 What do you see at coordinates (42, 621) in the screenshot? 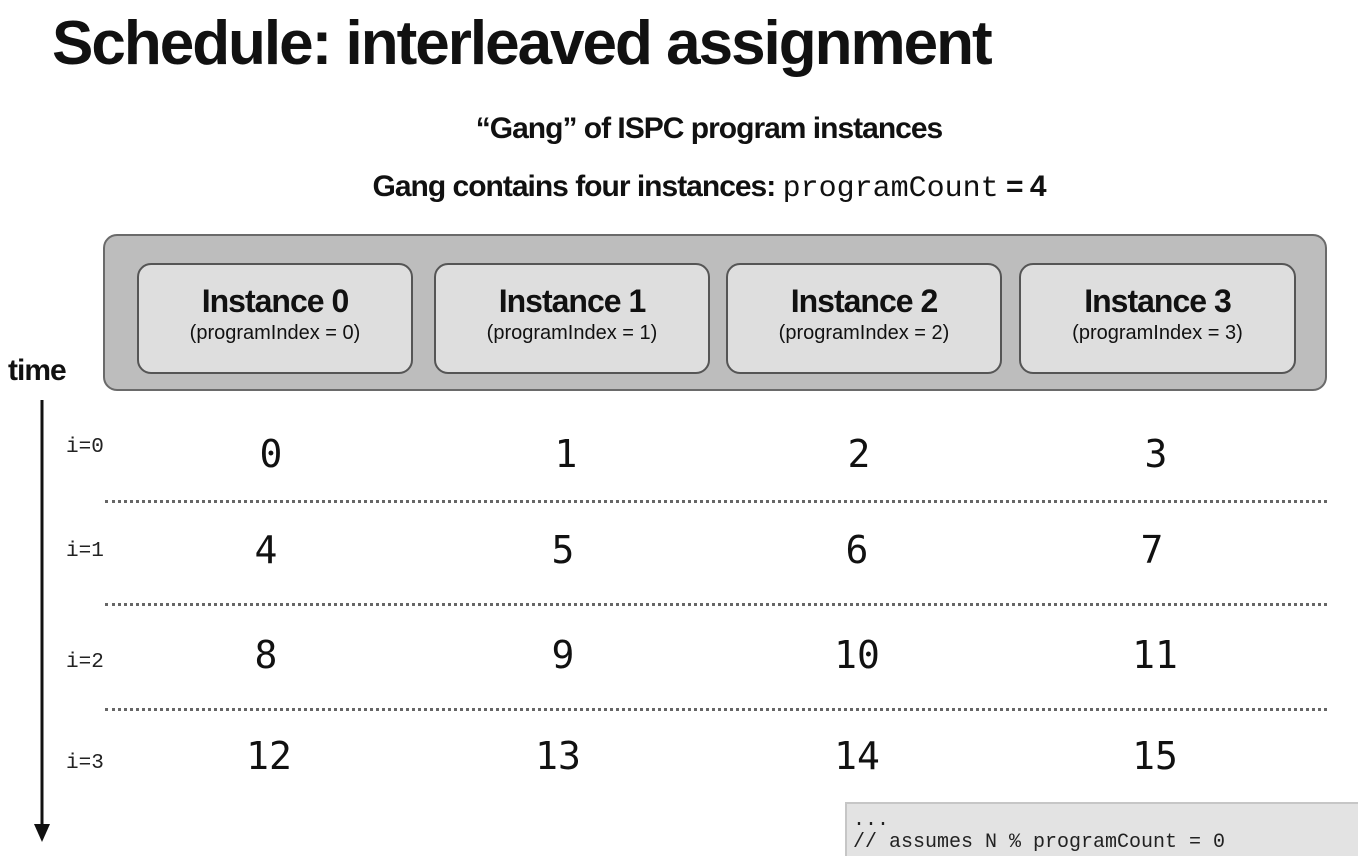
I see `time-arrow-icon` at bounding box center [42, 621].